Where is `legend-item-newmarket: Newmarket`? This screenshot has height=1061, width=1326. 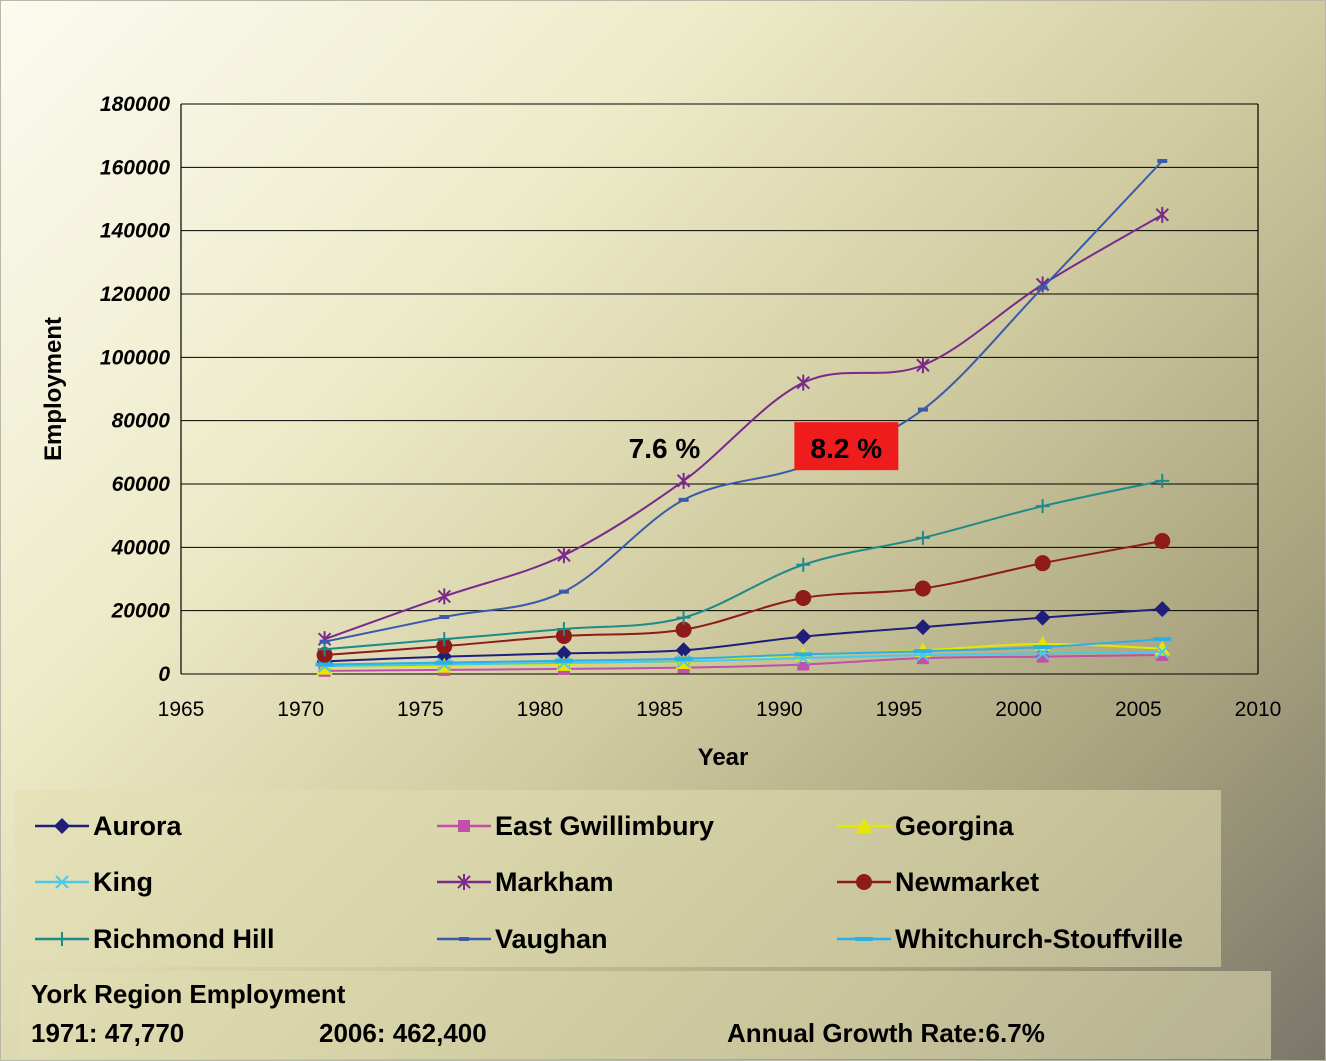 legend-item-newmarket: Newmarket is located at coordinates (937, 882).